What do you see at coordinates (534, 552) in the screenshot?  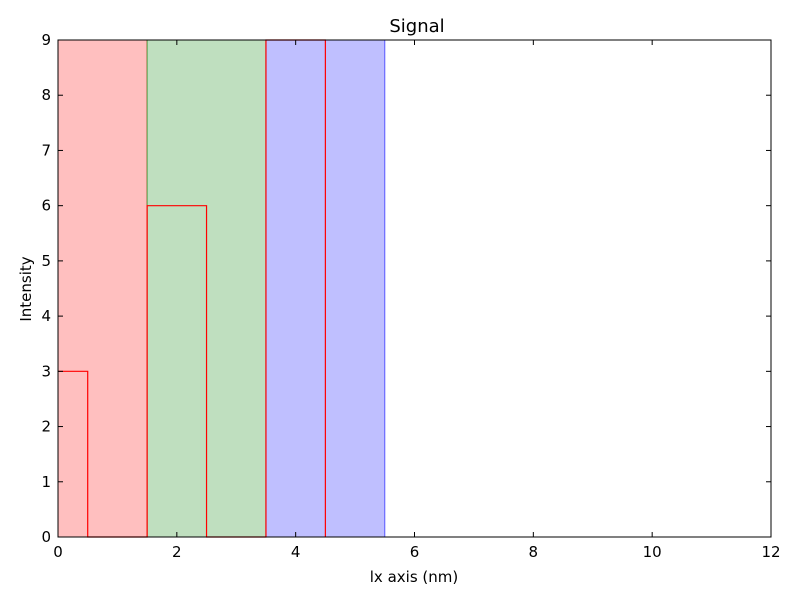 I see `x-tick-label-4: 8` at bounding box center [534, 552].